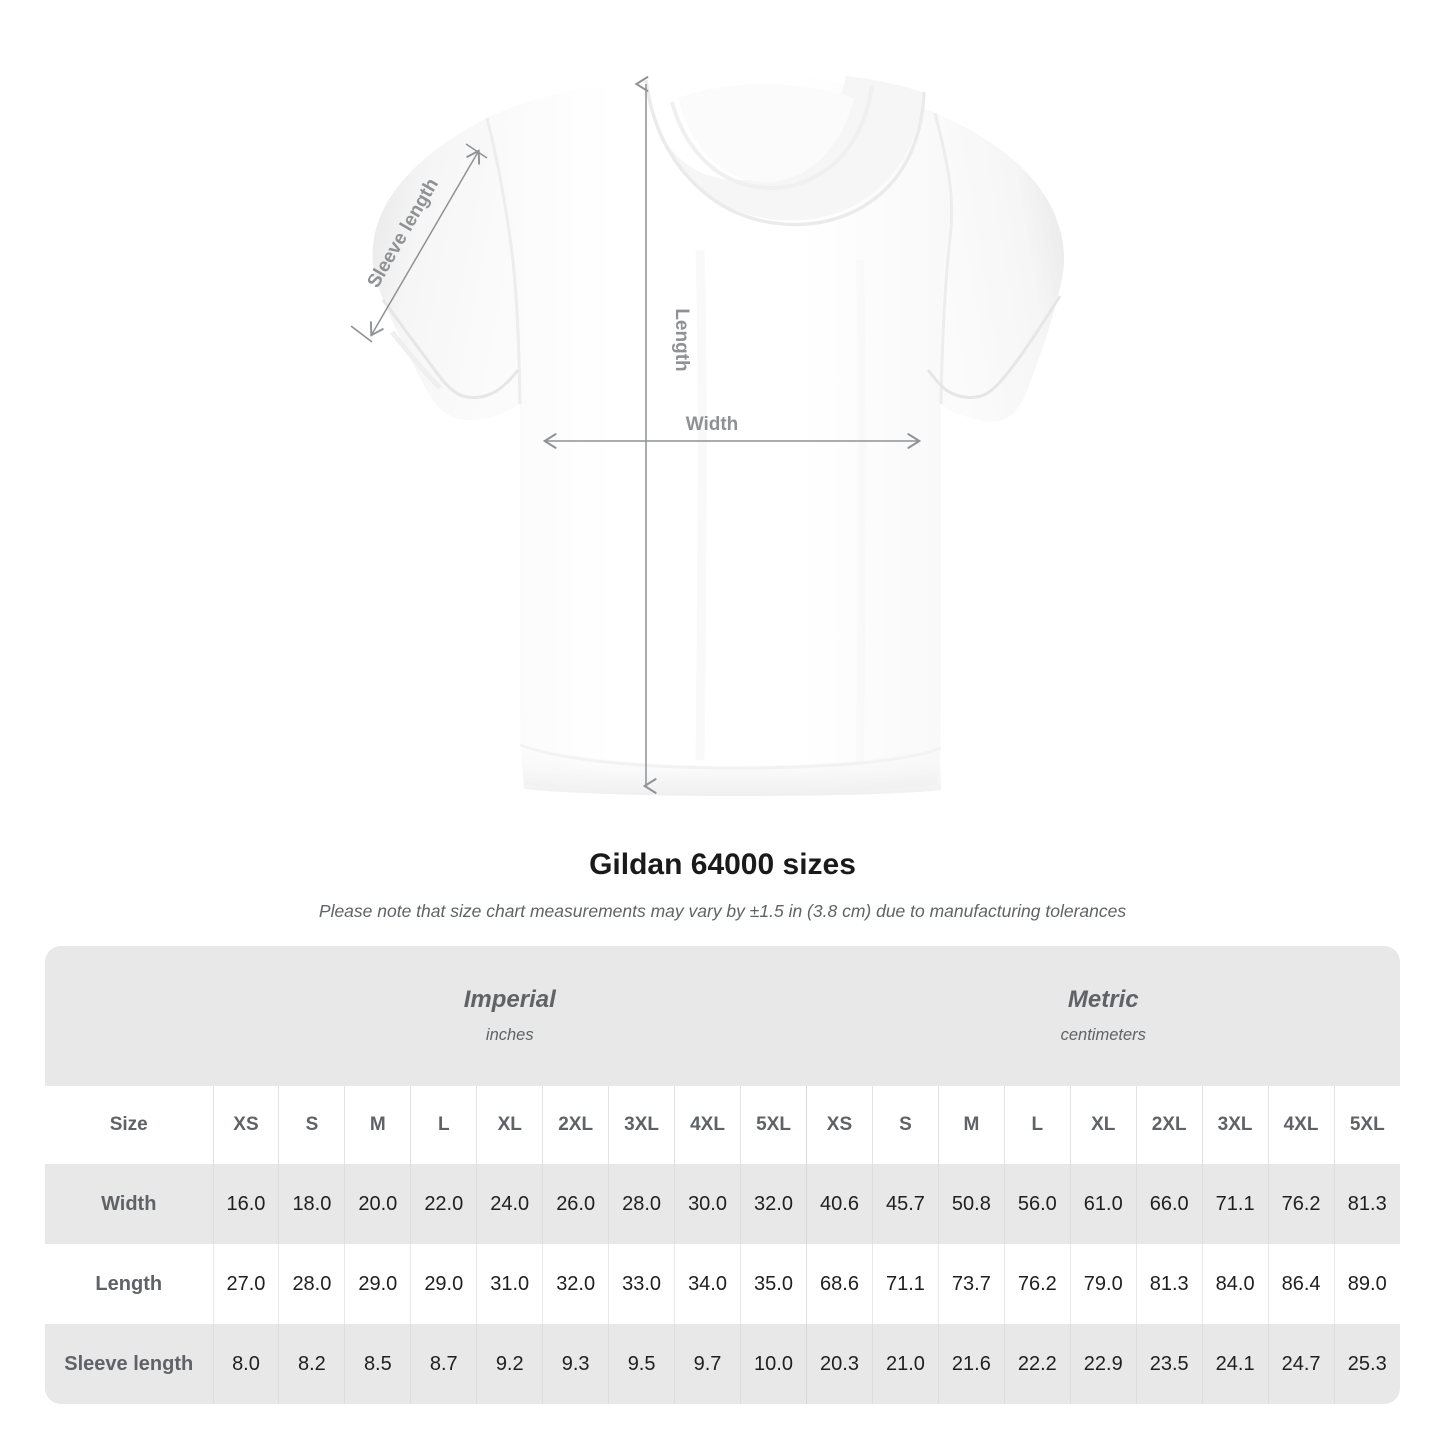  What do you see at coordinates (129, 1364) in the screenshot?
I see `row-label-sleeve-length: Sleeve length` at bounding box center [129, 1364].